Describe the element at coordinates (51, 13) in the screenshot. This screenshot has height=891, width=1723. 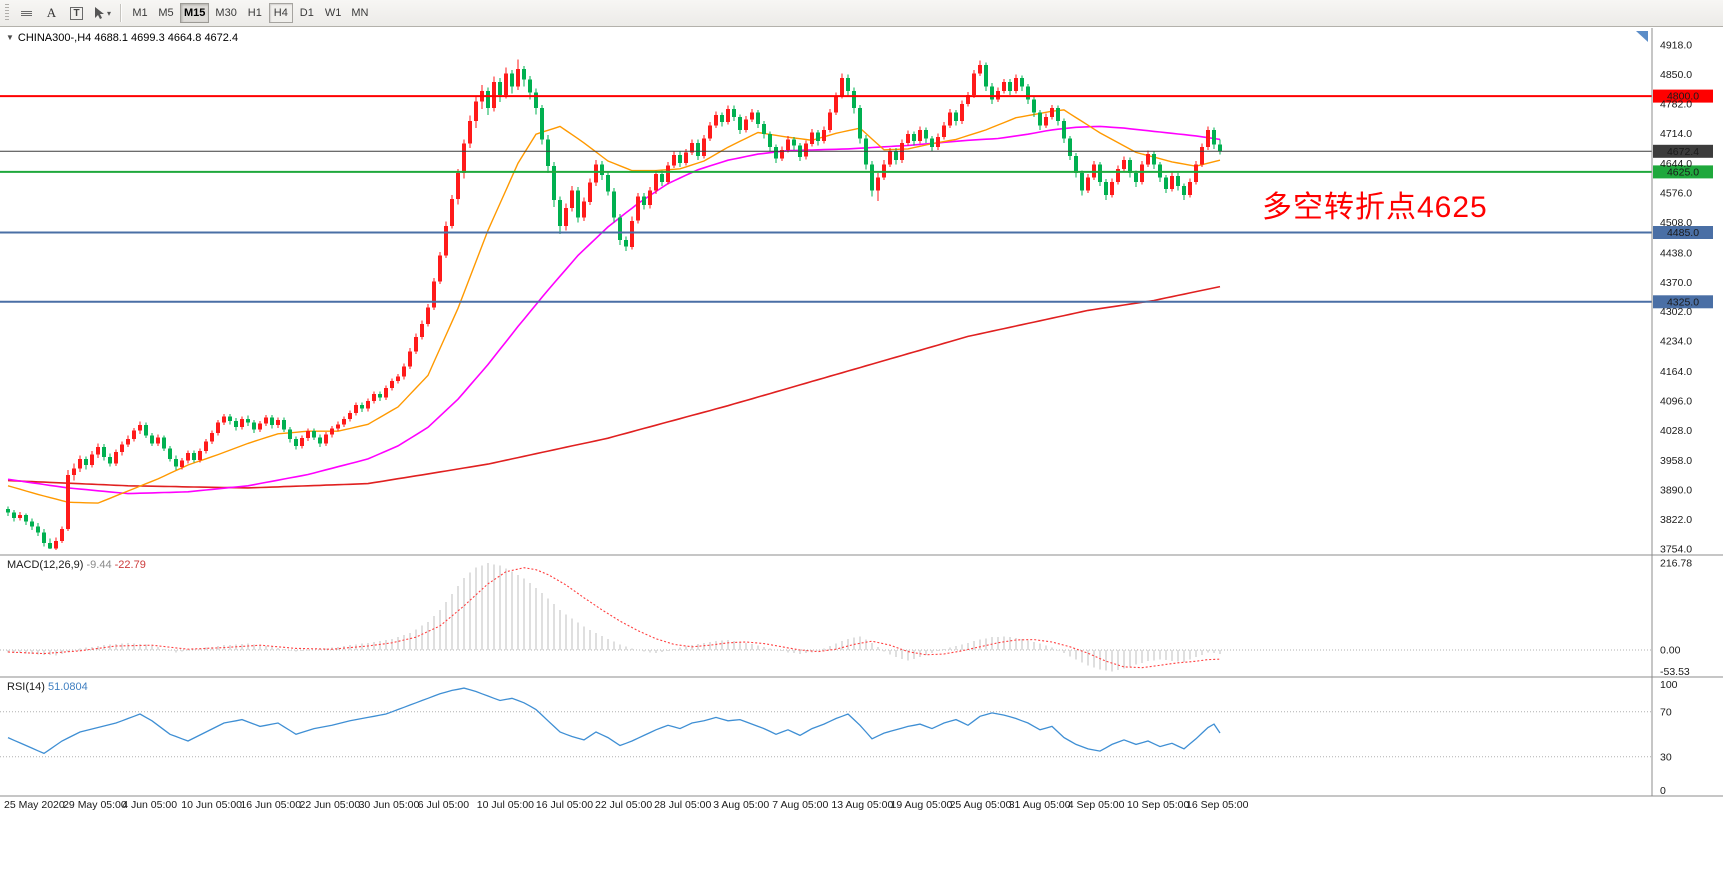
I see `annotate-text-icon: A` at that location.